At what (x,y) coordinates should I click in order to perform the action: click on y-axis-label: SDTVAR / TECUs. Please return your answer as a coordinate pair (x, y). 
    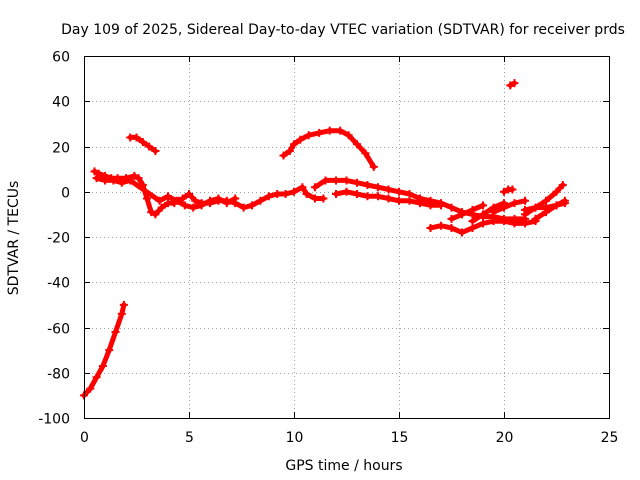
    Looking at the image, I should click on (14, 238).